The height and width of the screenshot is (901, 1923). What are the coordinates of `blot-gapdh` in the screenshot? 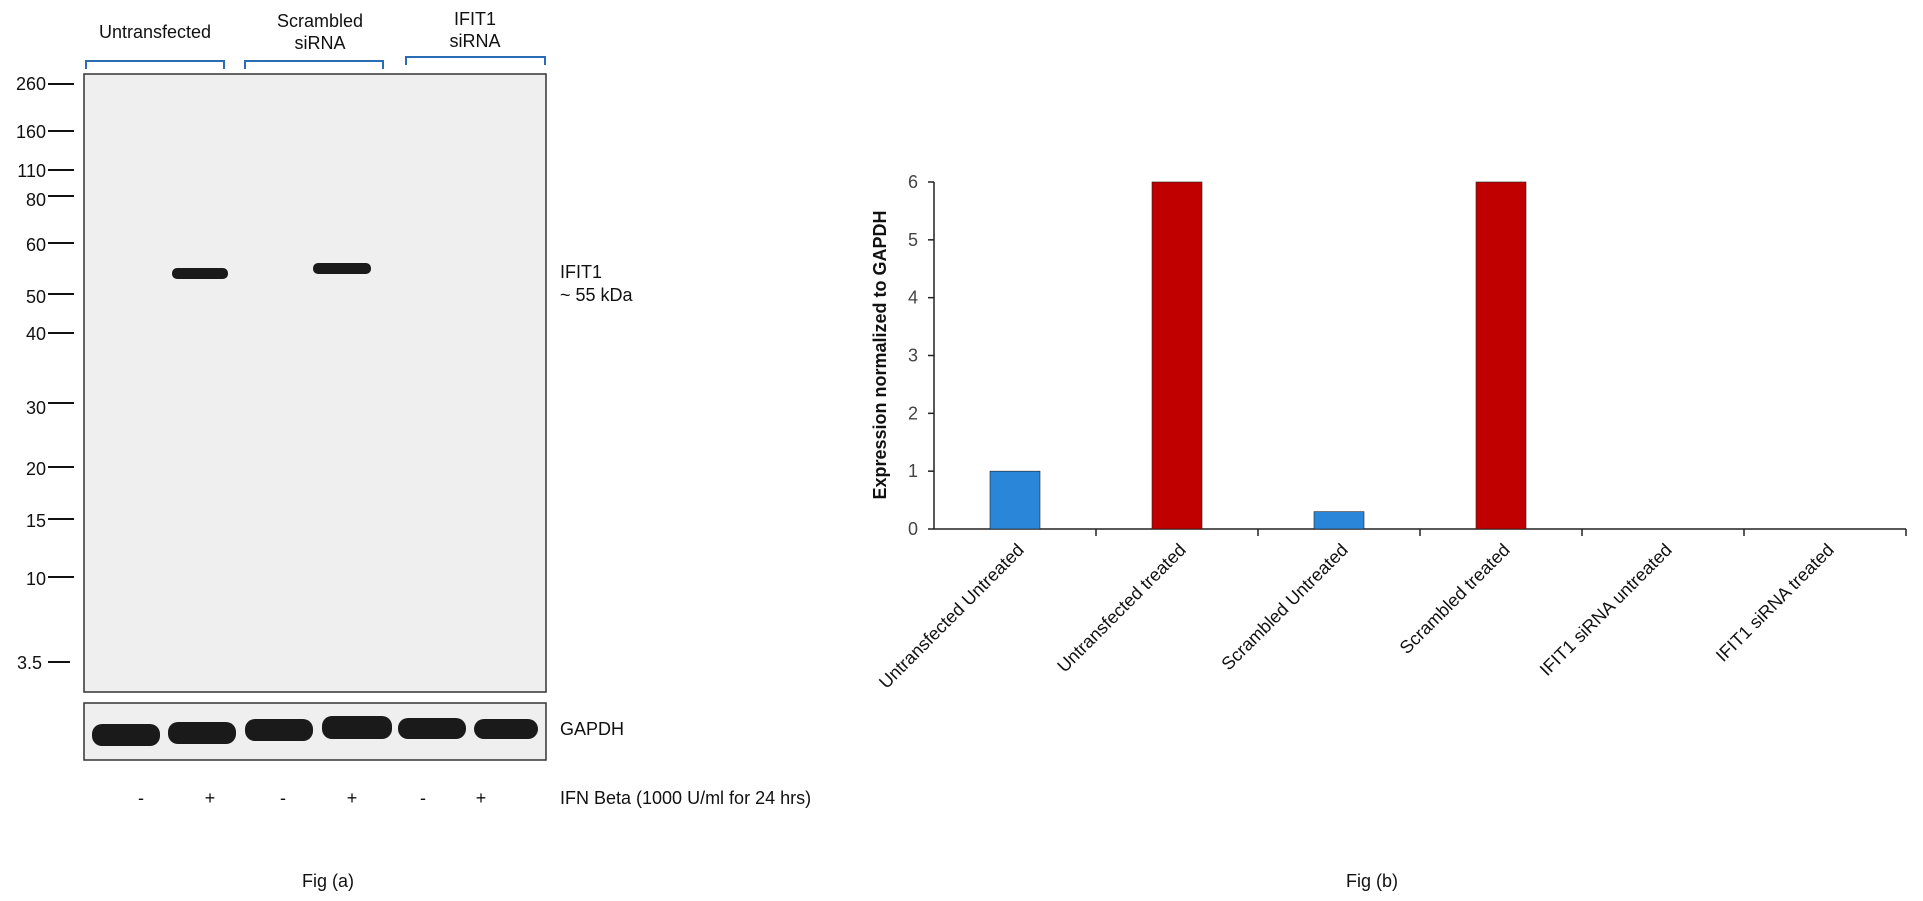 It's located at (315, 731).